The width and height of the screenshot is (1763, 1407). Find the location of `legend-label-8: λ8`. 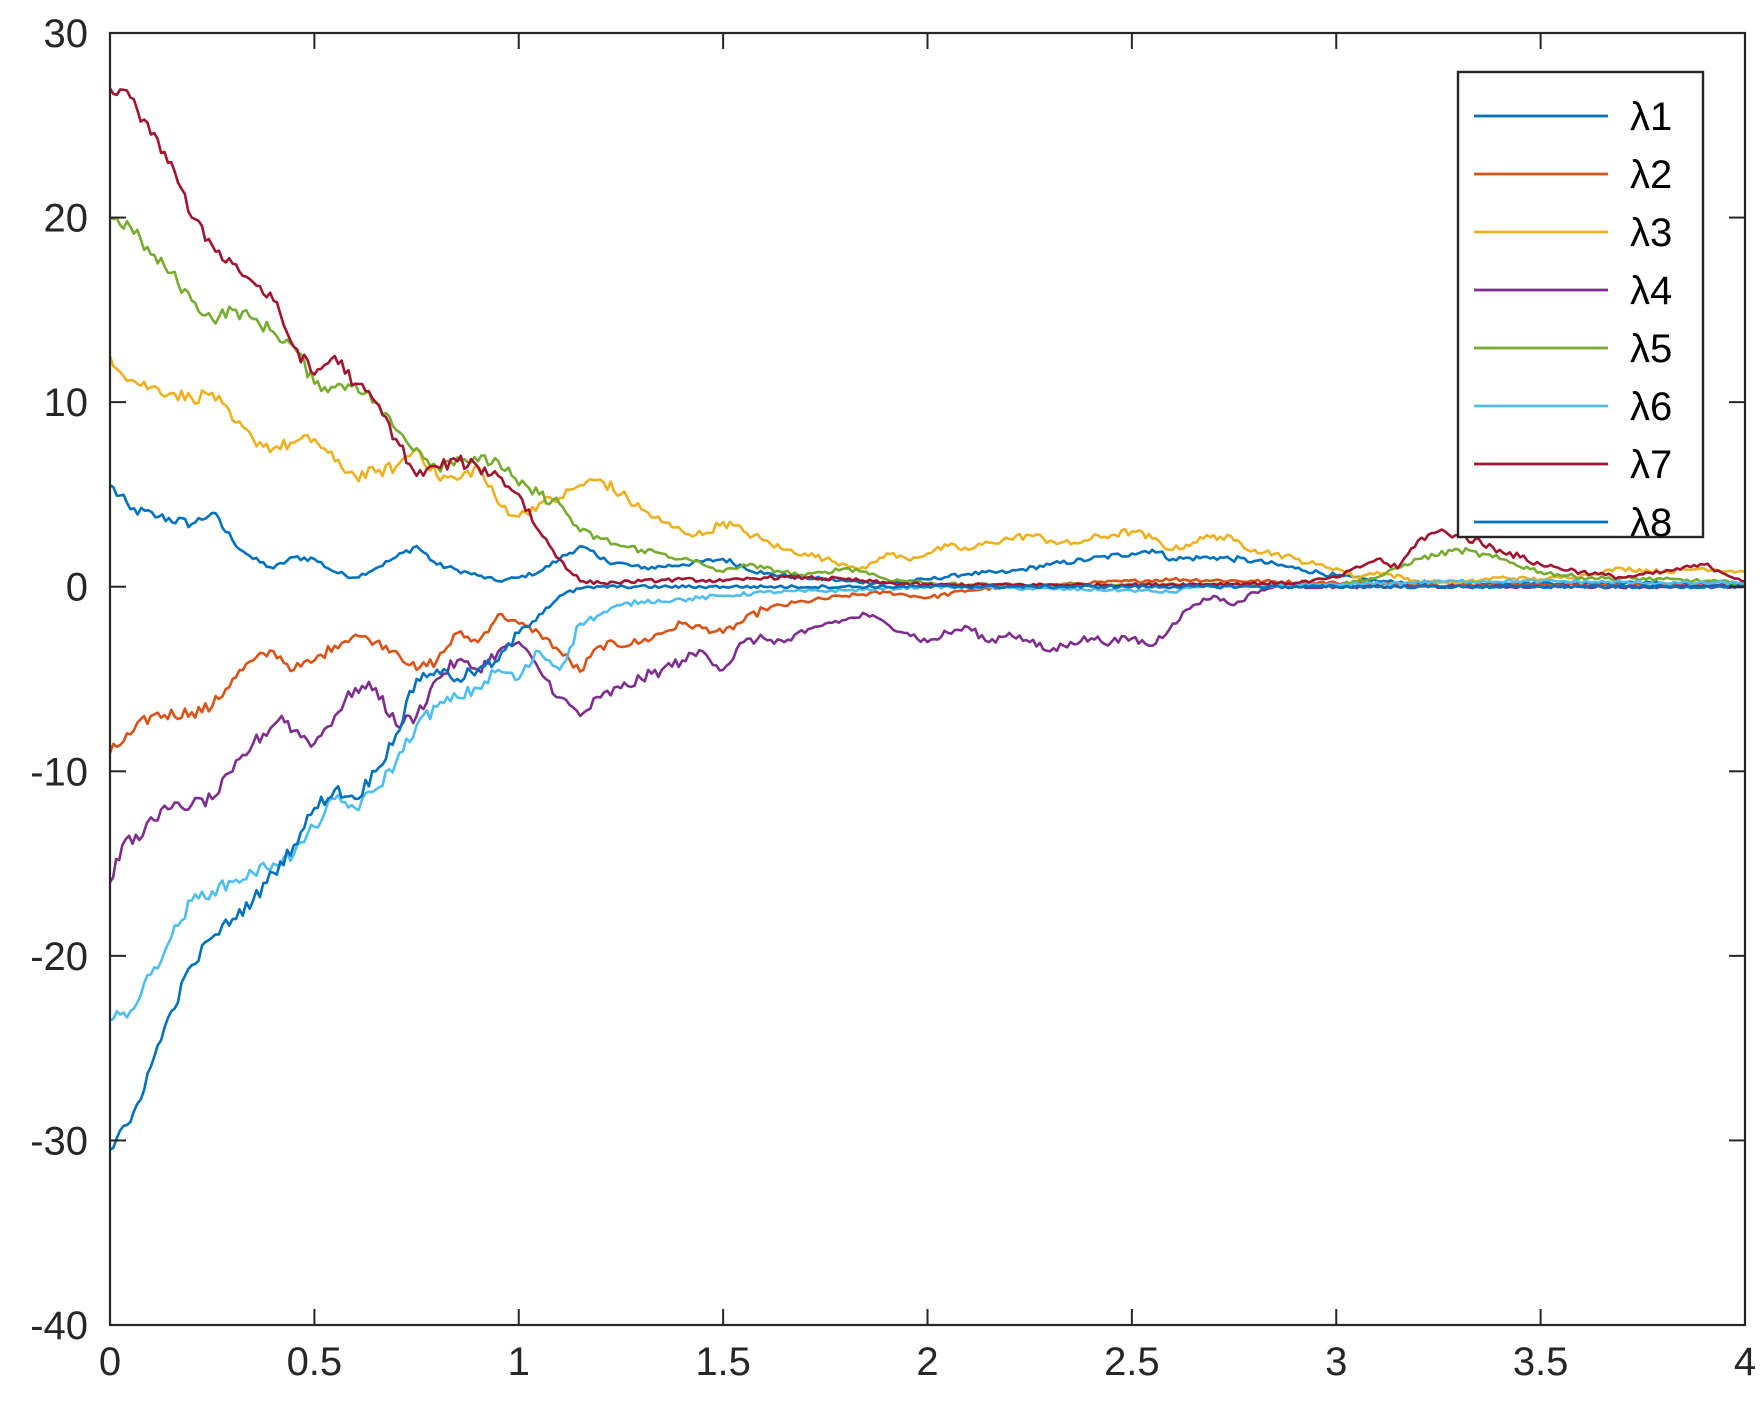

legend-label-8: λ8 is located at coordinates (1651, 523).